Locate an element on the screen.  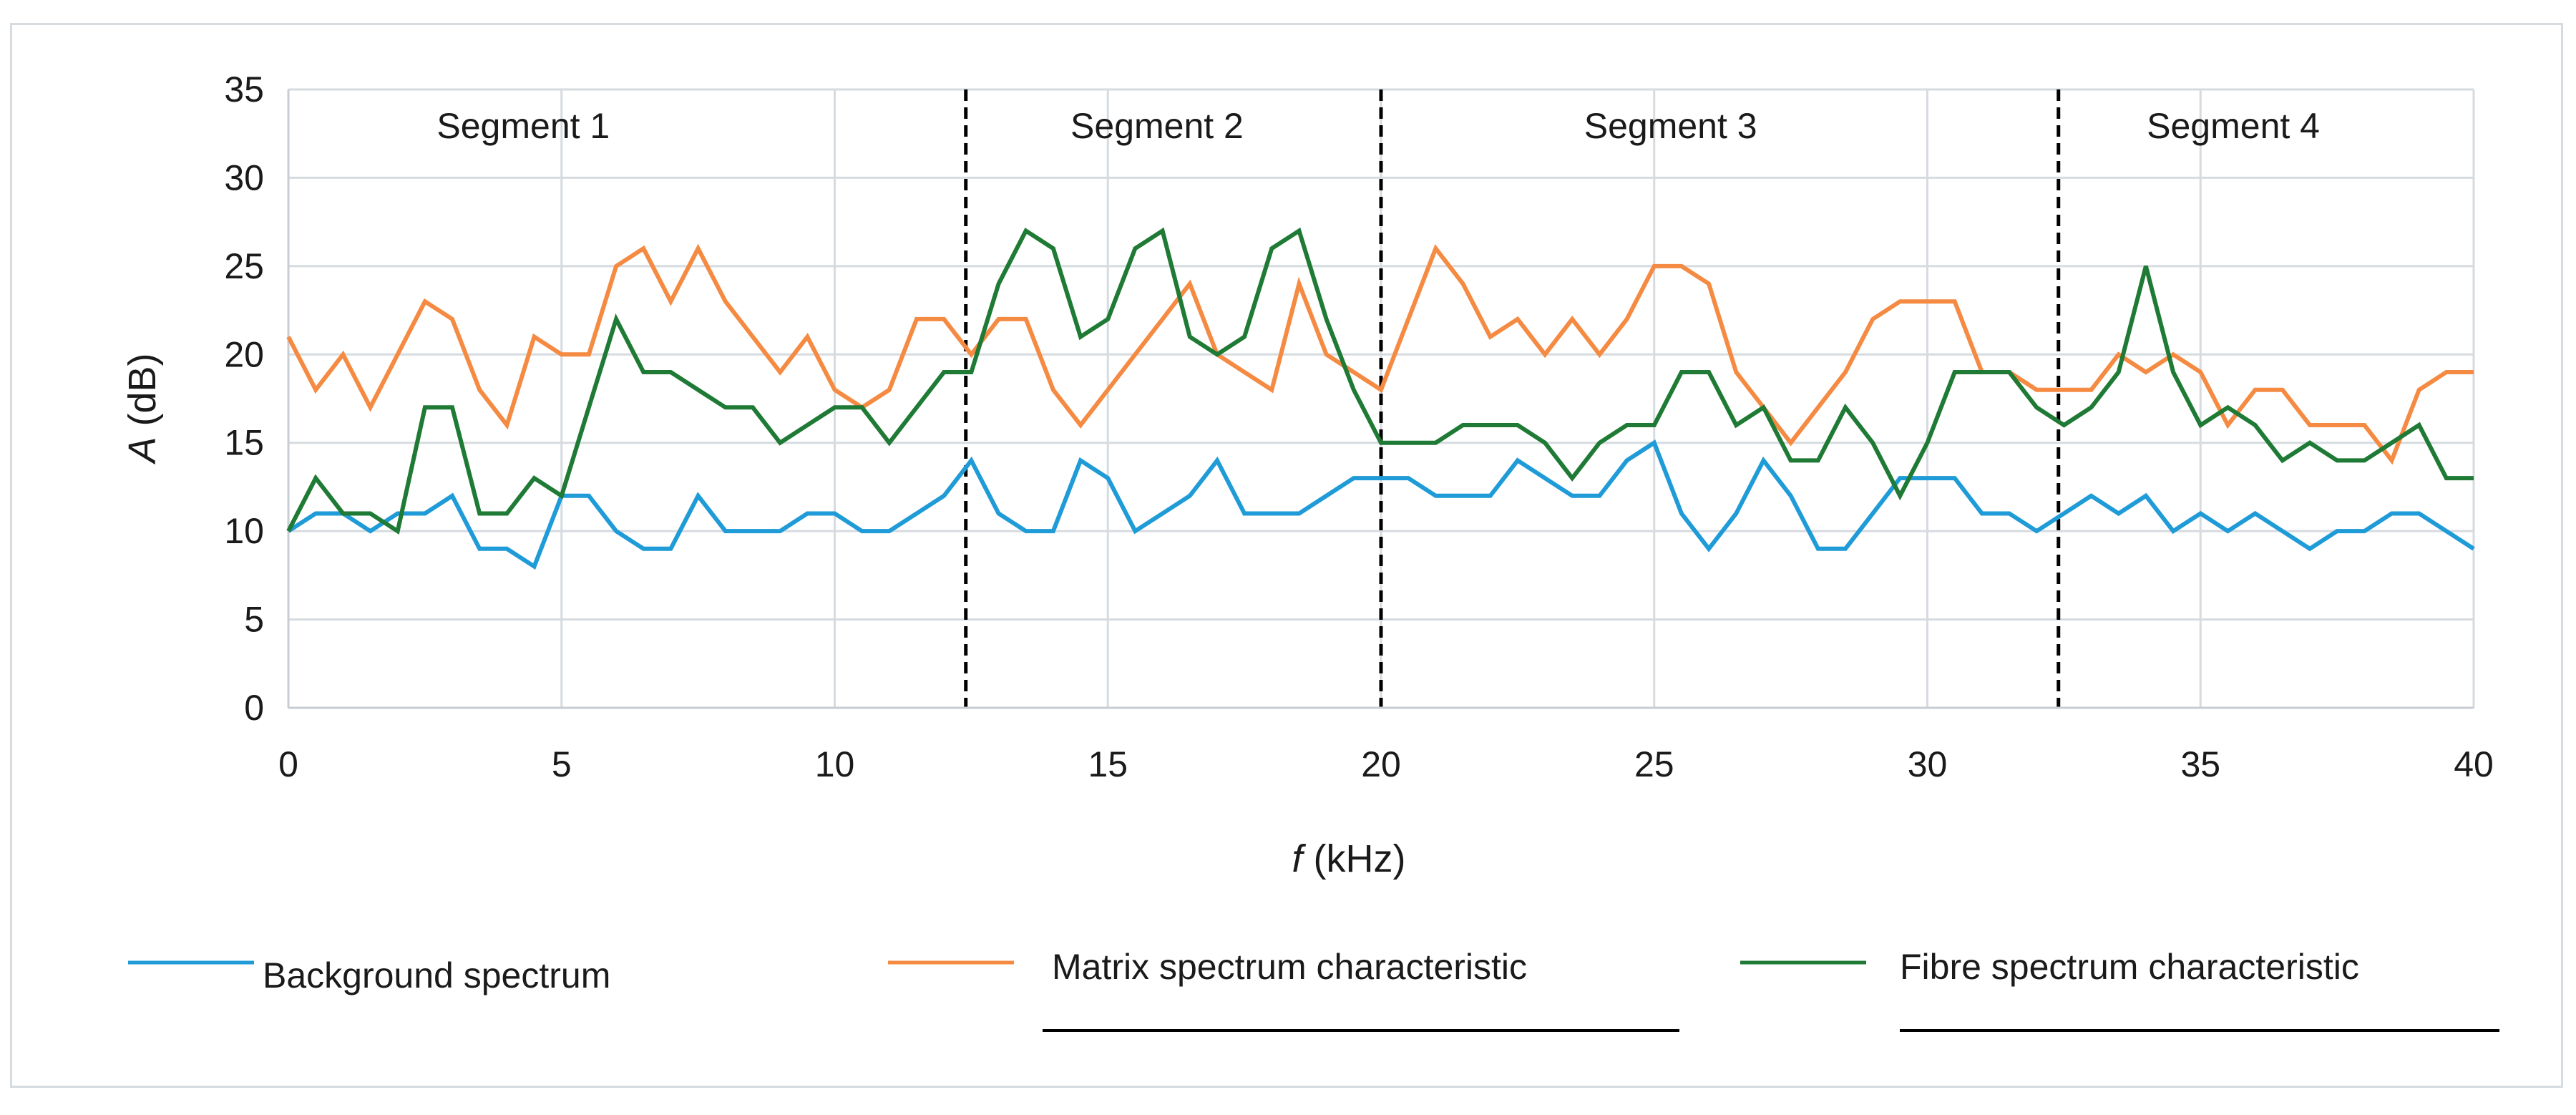
x-axis-label: f (kHz) is located at coordinates (1349, 859).